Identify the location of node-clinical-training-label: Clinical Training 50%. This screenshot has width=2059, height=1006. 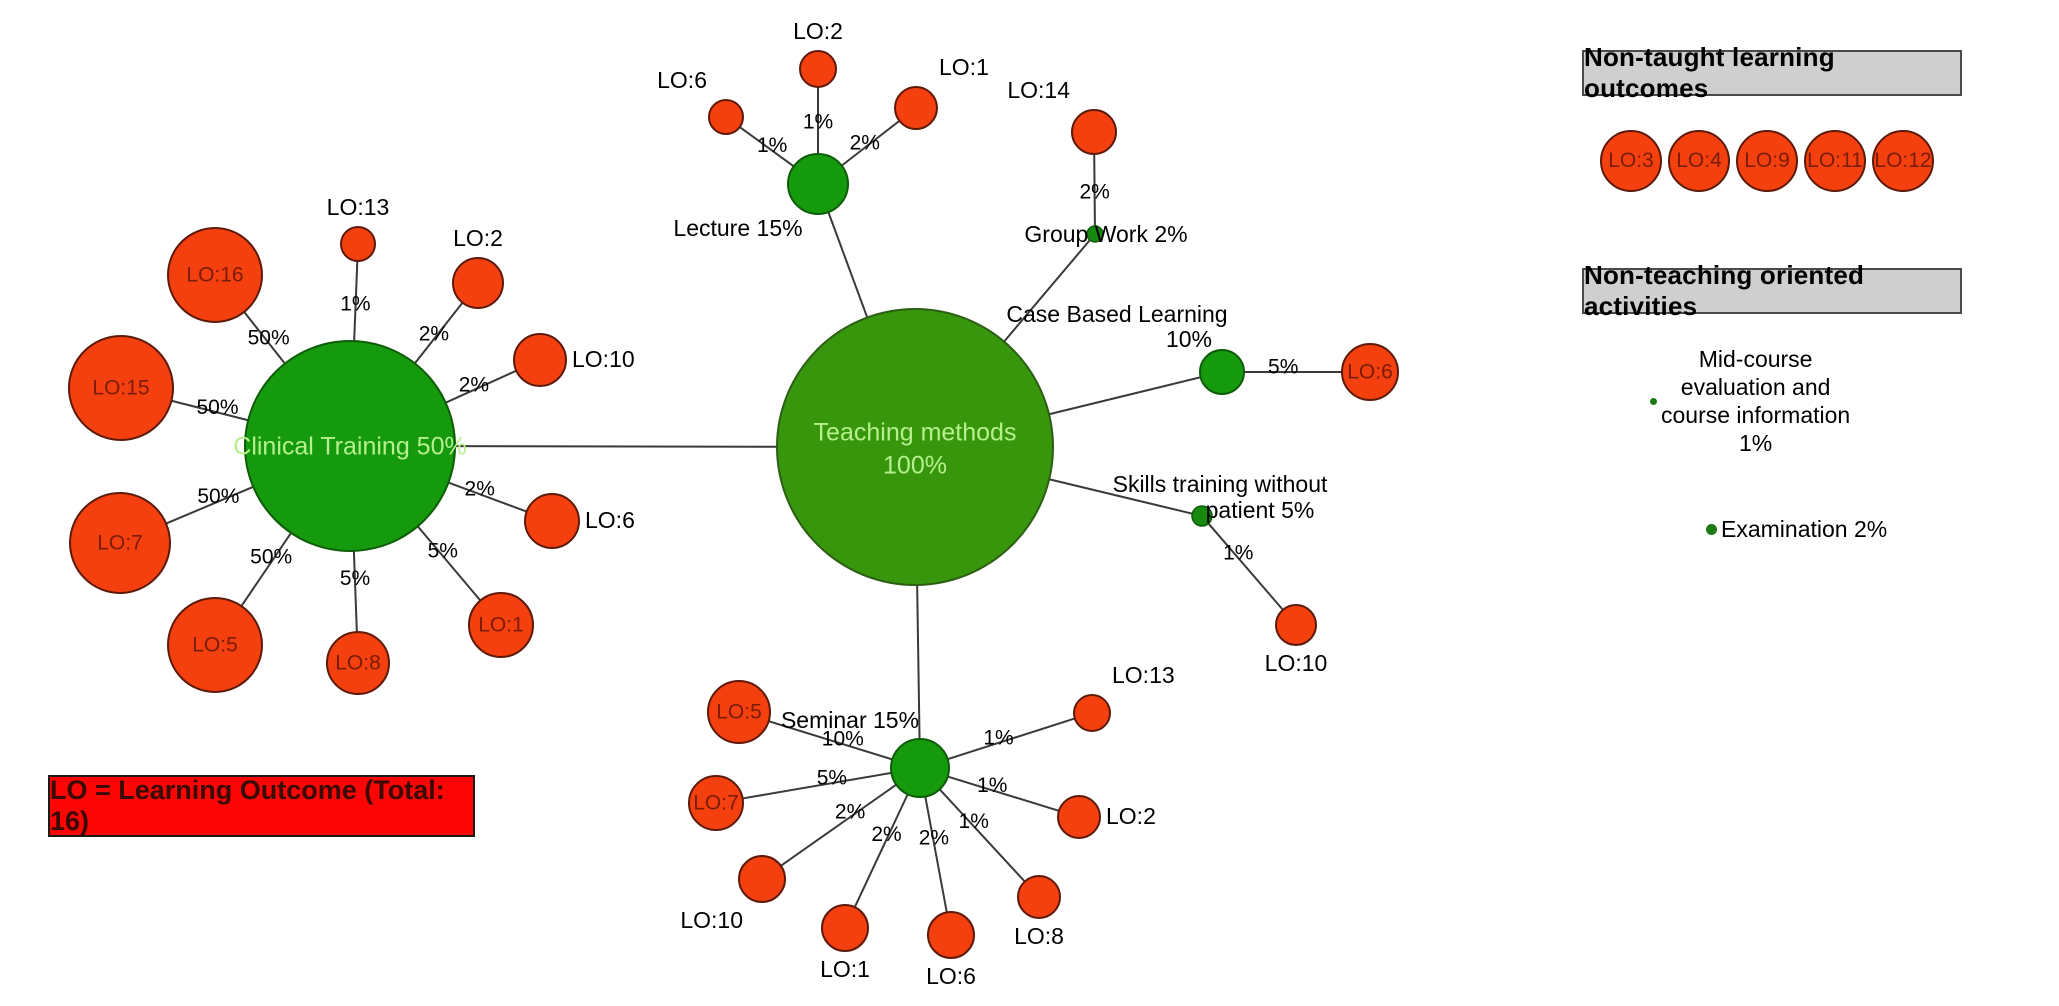
(349, 447).